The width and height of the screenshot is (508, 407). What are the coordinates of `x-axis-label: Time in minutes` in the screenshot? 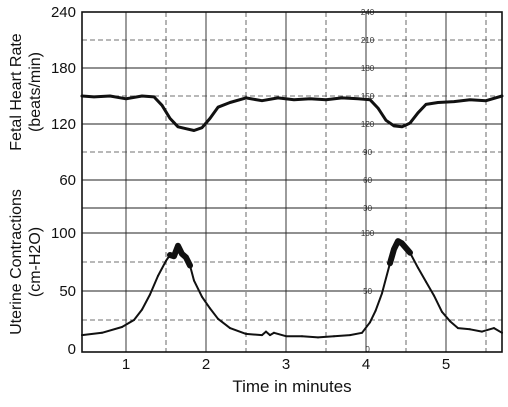 It's located at (291, 386).